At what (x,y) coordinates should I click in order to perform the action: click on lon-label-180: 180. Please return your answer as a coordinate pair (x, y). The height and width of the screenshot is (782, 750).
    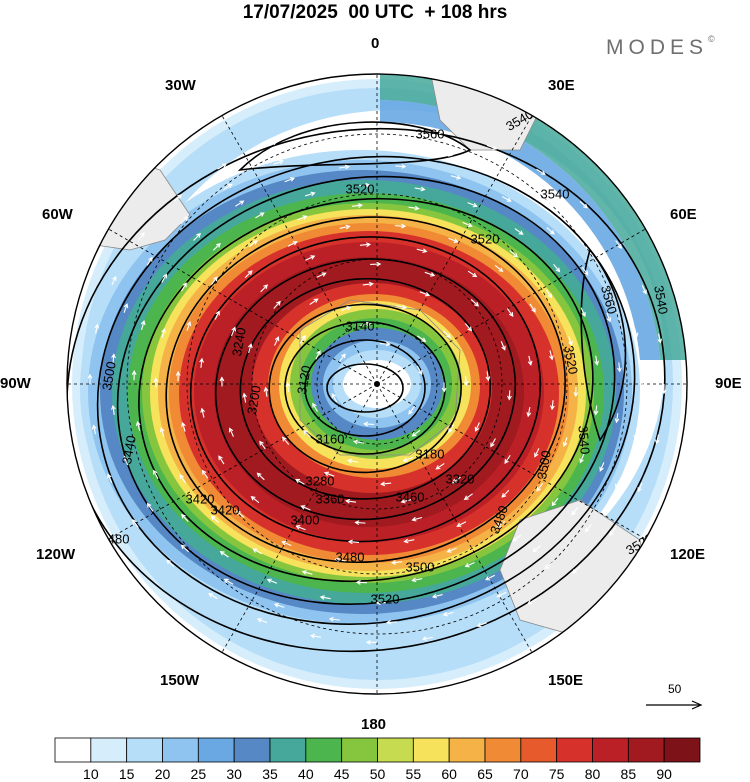
    Looking at the image, I should click on (374, 724).